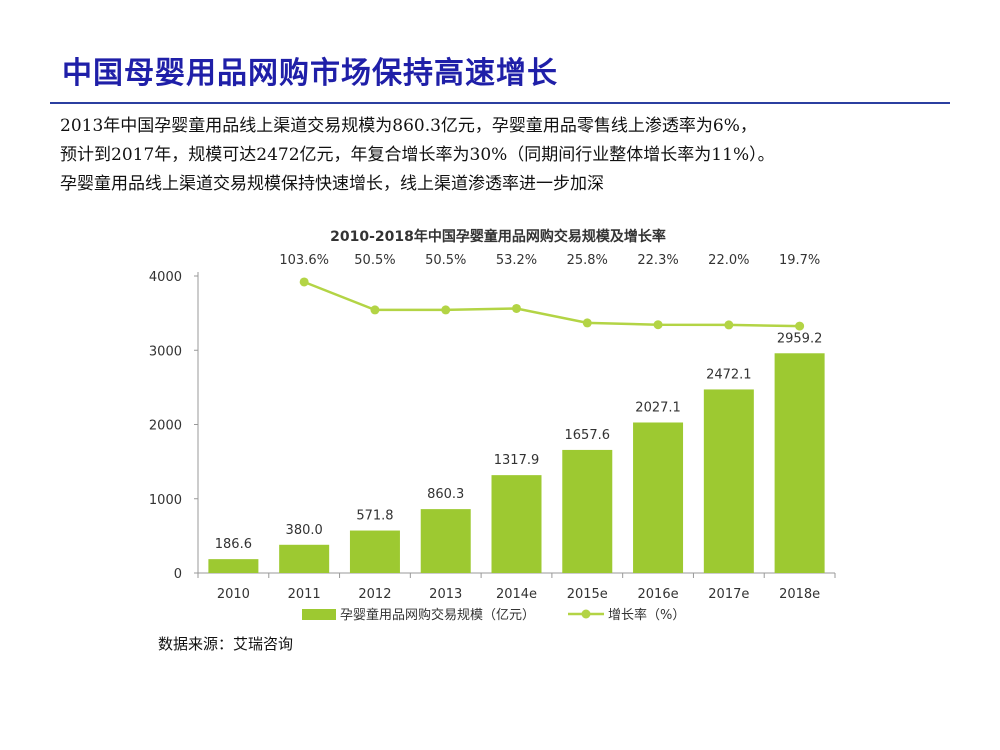  I want to click on bar-value-label: 2959.2, so click(800, 338).